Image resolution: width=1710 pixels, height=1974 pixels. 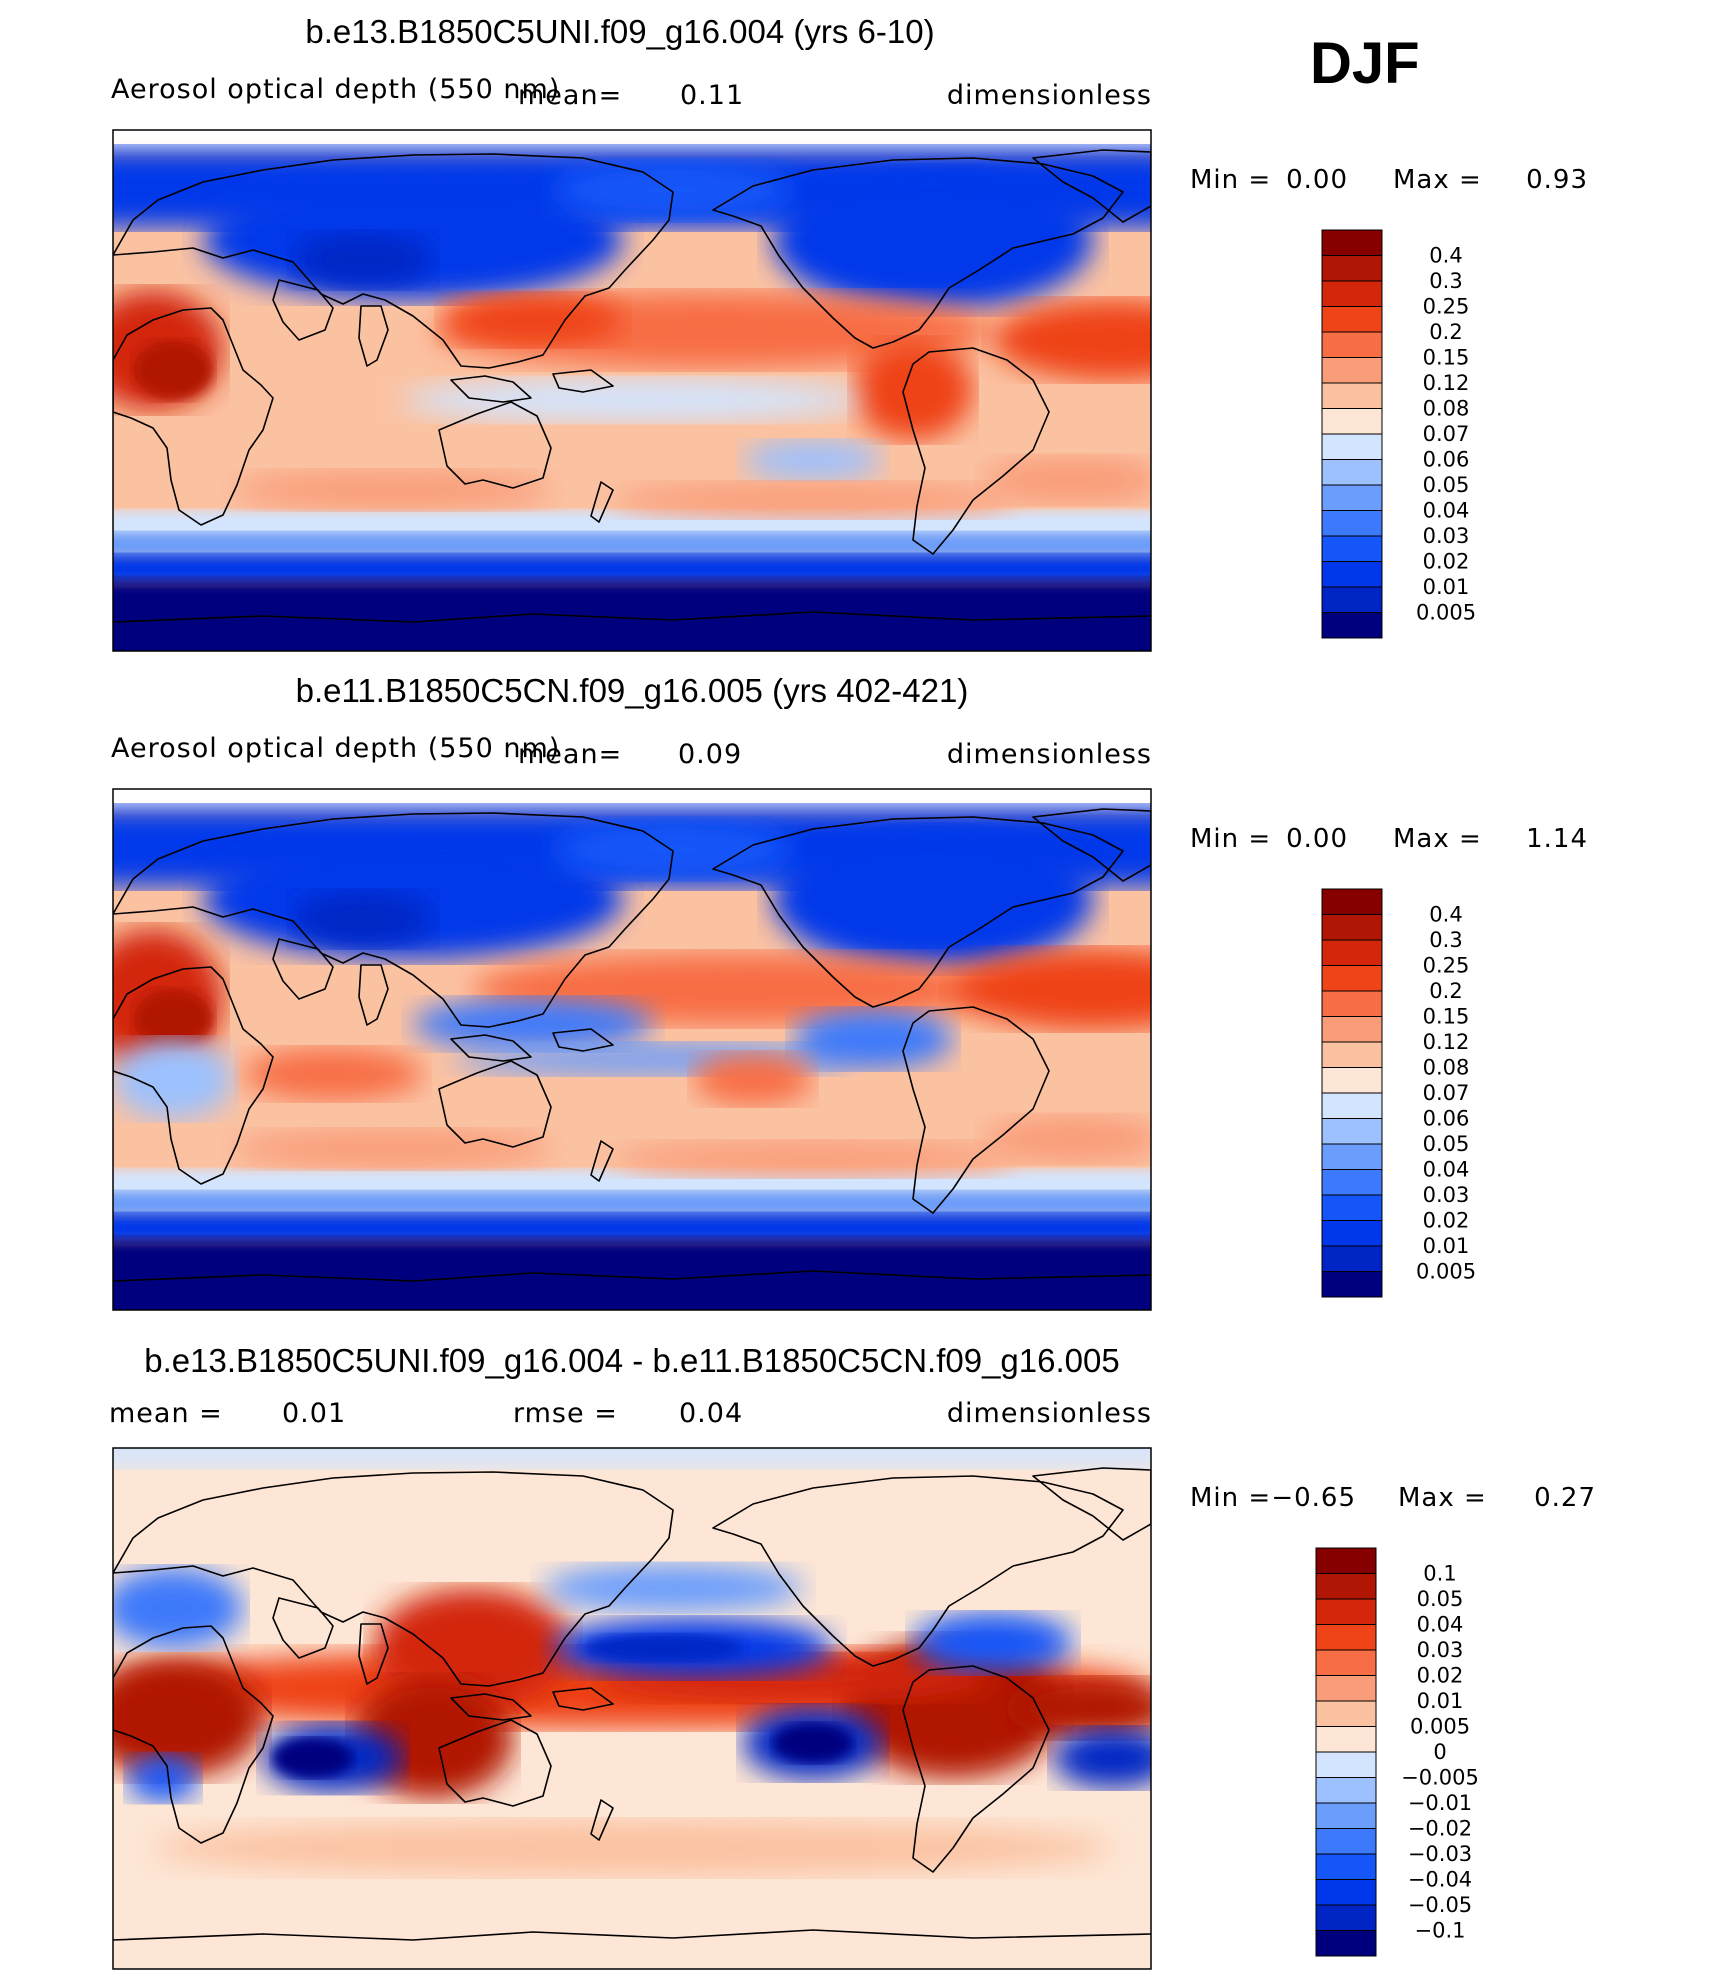 What do you see at coordinates (1440, 1701) in the screenshot?
I see `colorbar-tick-label: 0.01` at bounding box center [1440, 1701].